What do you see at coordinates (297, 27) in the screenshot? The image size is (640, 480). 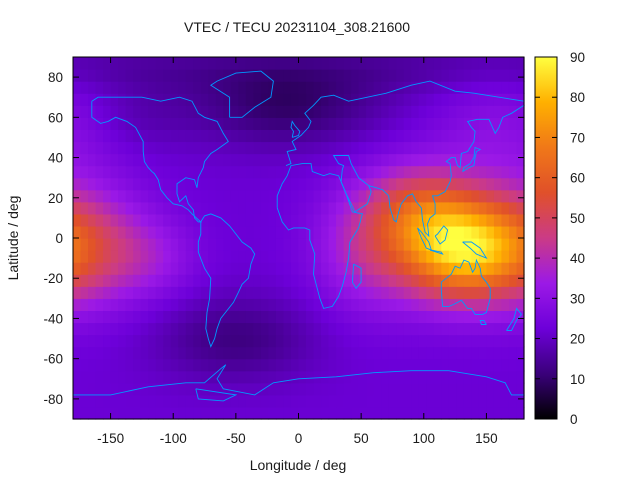 I see `chart-title: VTEC / TECU 20231104_308.21600` at bounding box center [297, 27].